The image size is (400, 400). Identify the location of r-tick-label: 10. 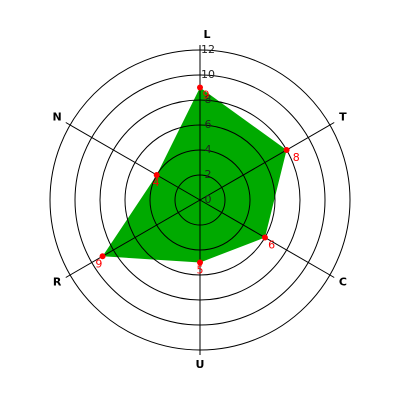
(208, 74).